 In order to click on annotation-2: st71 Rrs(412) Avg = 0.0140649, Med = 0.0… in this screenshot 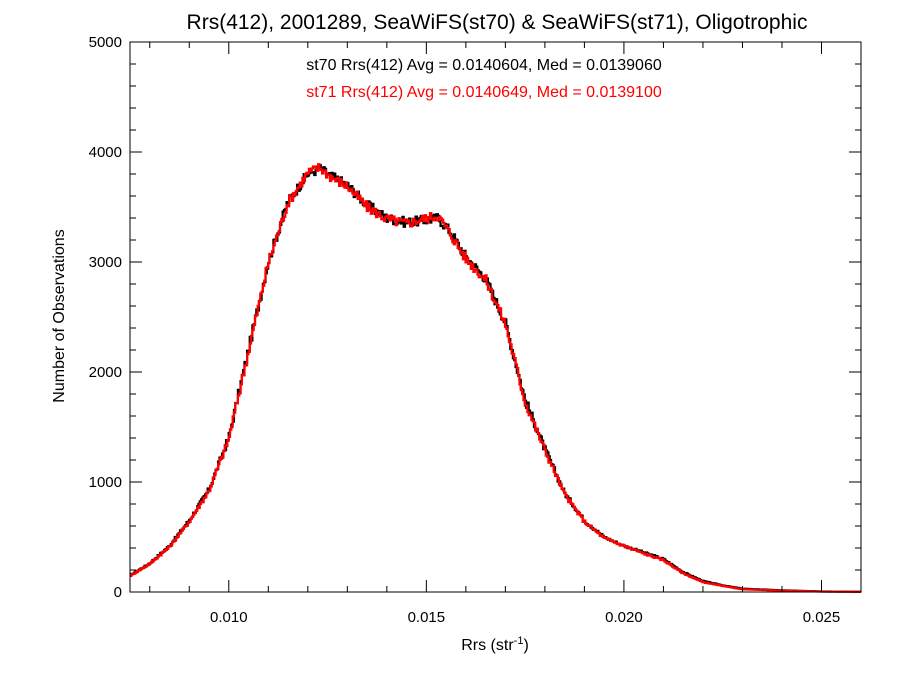, I will do `click(484, 92)`.